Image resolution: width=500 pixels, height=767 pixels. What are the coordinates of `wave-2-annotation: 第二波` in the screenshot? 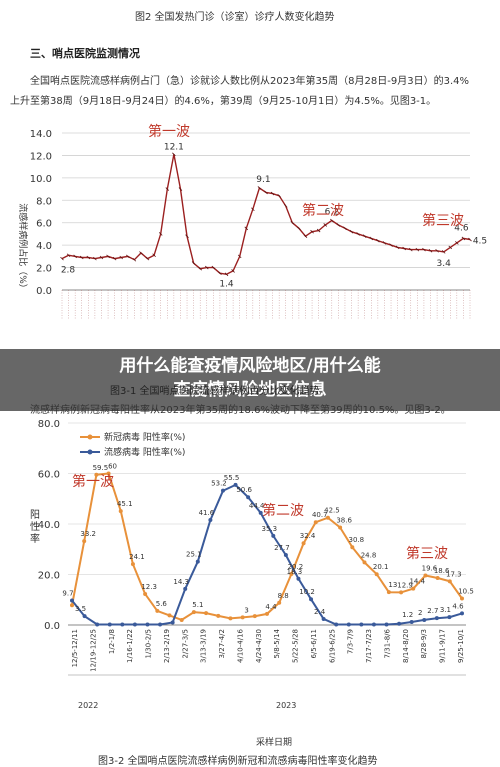 It's located at (323, 210).